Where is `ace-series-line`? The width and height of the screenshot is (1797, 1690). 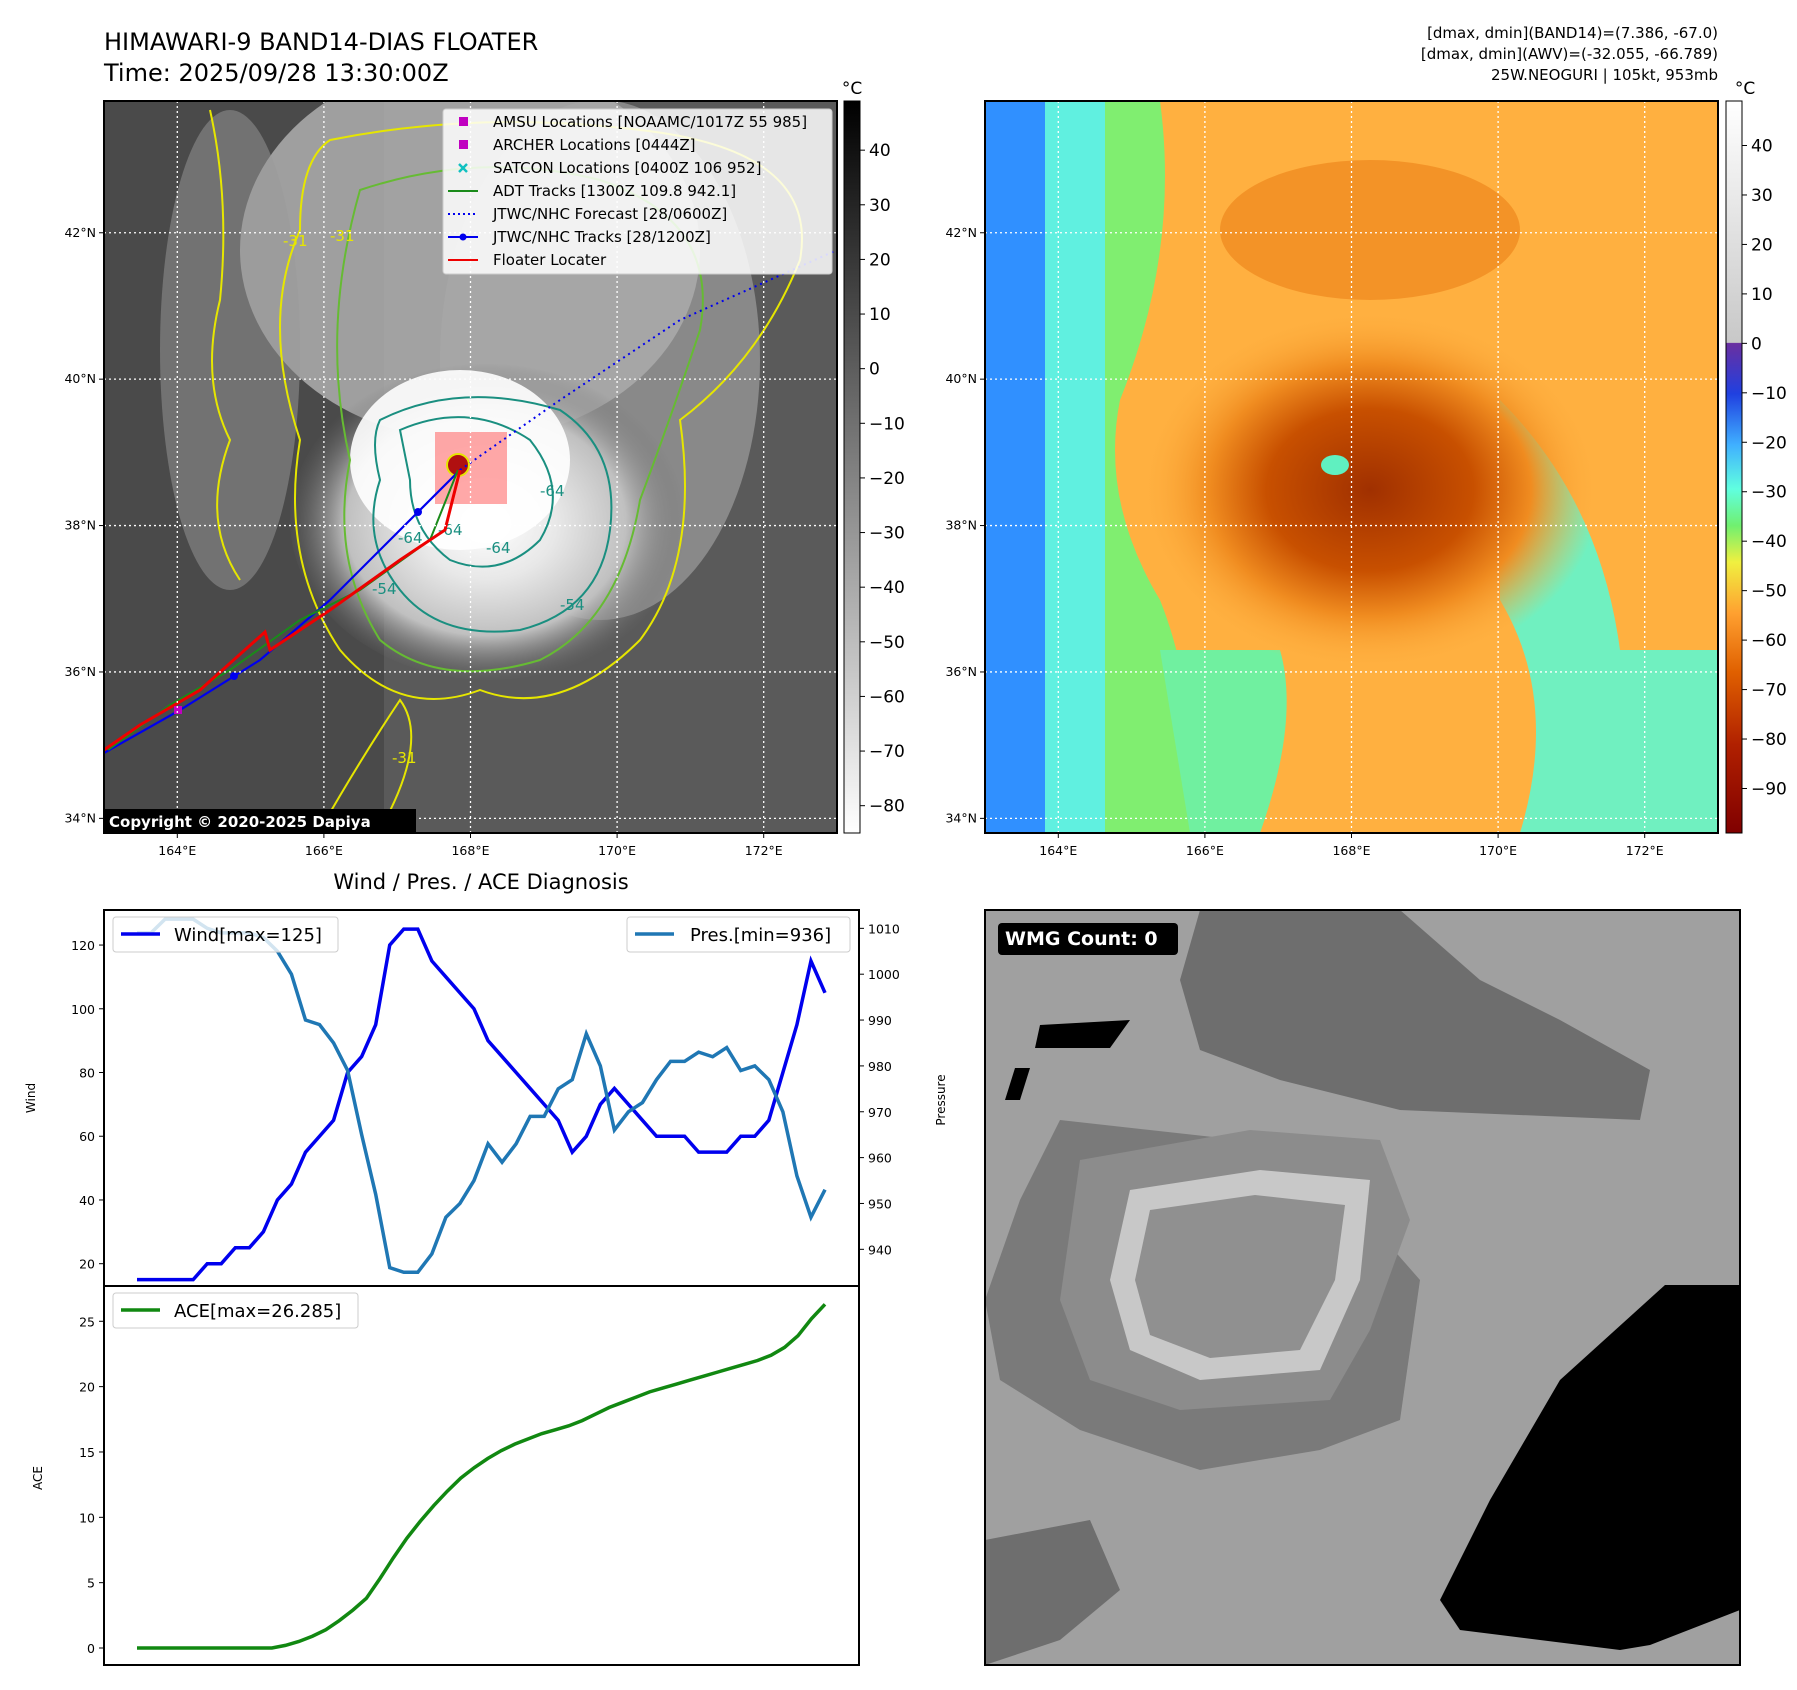
ace-series-line is located at coordinates (482, 1476).